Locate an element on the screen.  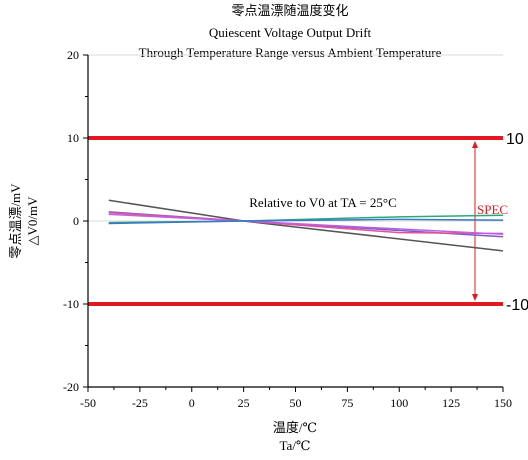
x-tick-label: -50 is located at coordinates (88, 403).